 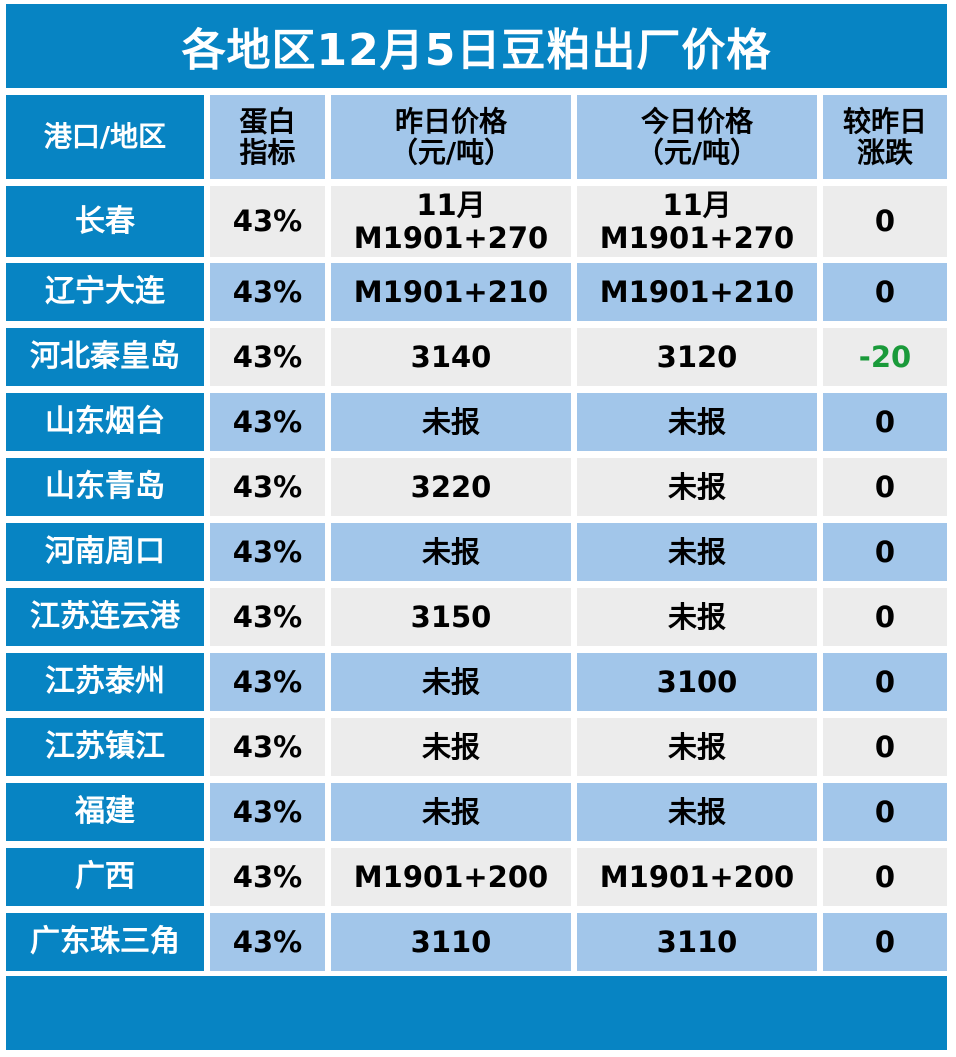 What do you see at coordinates (697, 205) in the screenshot?
I see `today-cell-line: 11月` at bounding box center [697, 205].